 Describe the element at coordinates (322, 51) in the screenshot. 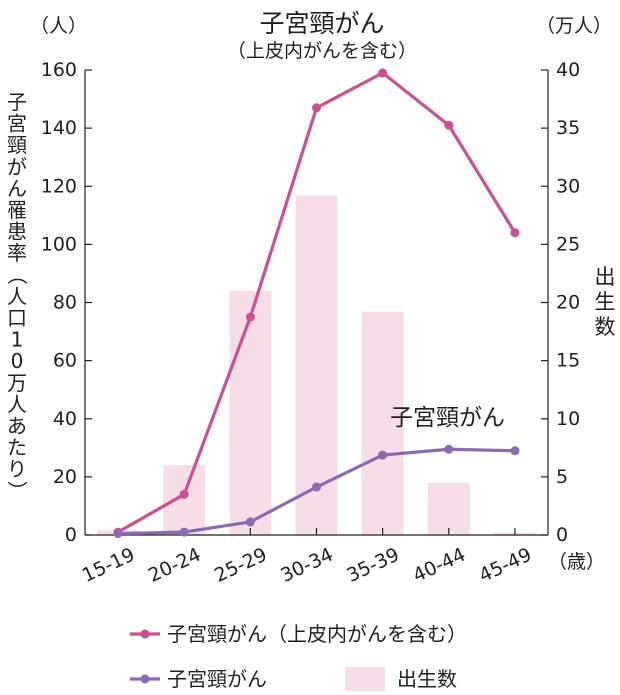

I see `chart-subtitle: （上皮内がんを含む）` at that location.